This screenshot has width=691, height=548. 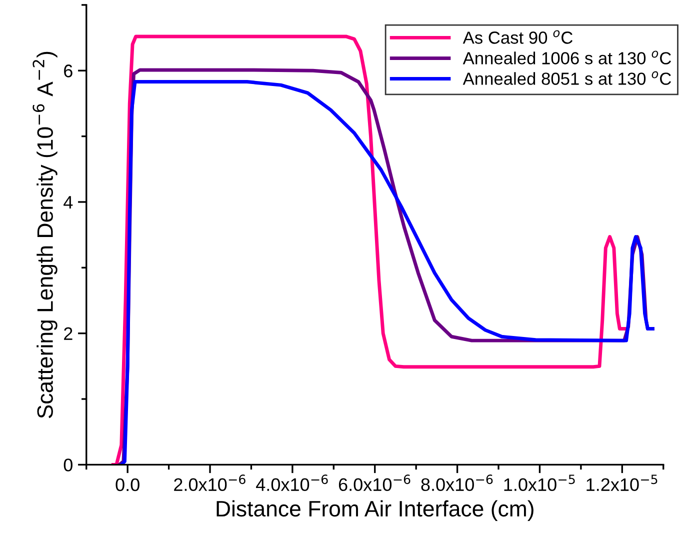 What do you see at coordinates (457, 483) in the screenshot?
I see `x-tick-label: 8.0x10$^{−6}$` at bounding box center [457, 483].